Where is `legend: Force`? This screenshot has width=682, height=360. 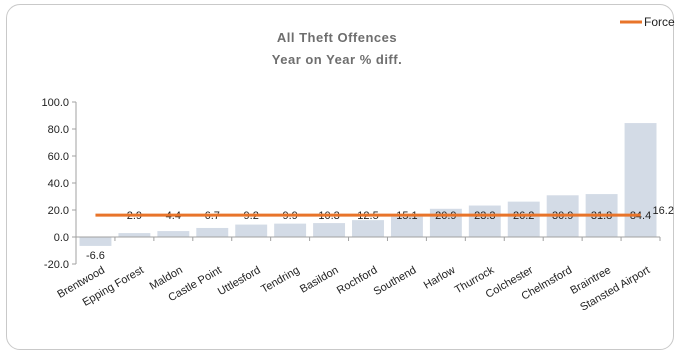
legend: Force is located at coordinates (647, 22).